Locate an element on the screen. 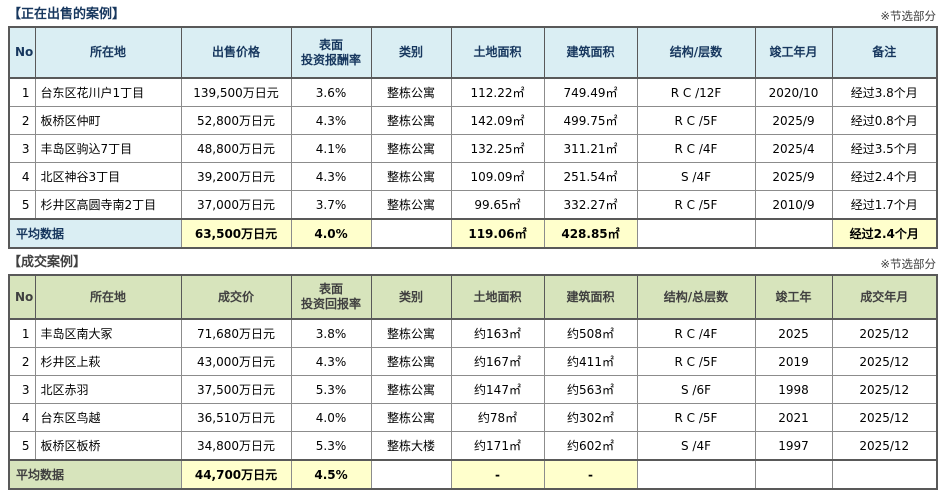 Image resolution: width=944 pixels, height=490 pixels. cell-building: 499.75㎡ is located at coordinates (590, 120).